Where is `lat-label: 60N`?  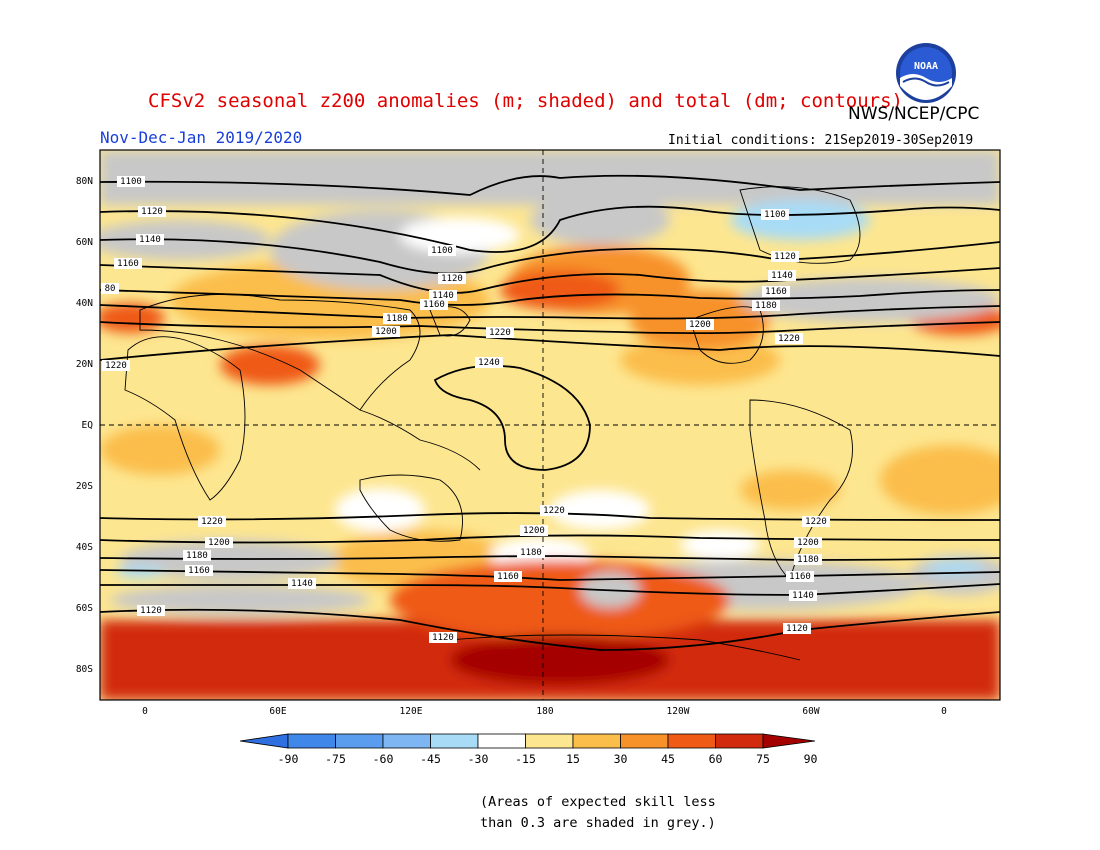 lat-label: 60N is located at coordinates (84, 242).